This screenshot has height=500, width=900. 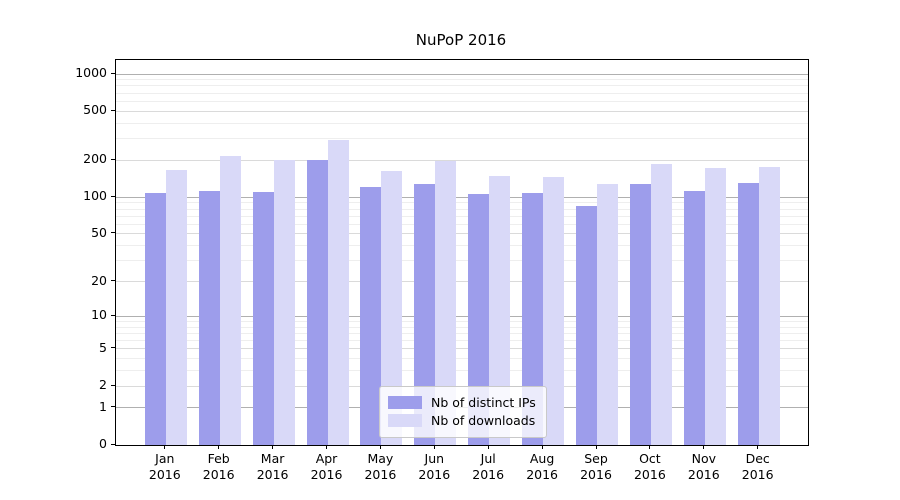 What do you see at coordinates (461, 40) in the screenshot?
I see `chart-title: NuPoP 2016` at bounding box center [461, 40].